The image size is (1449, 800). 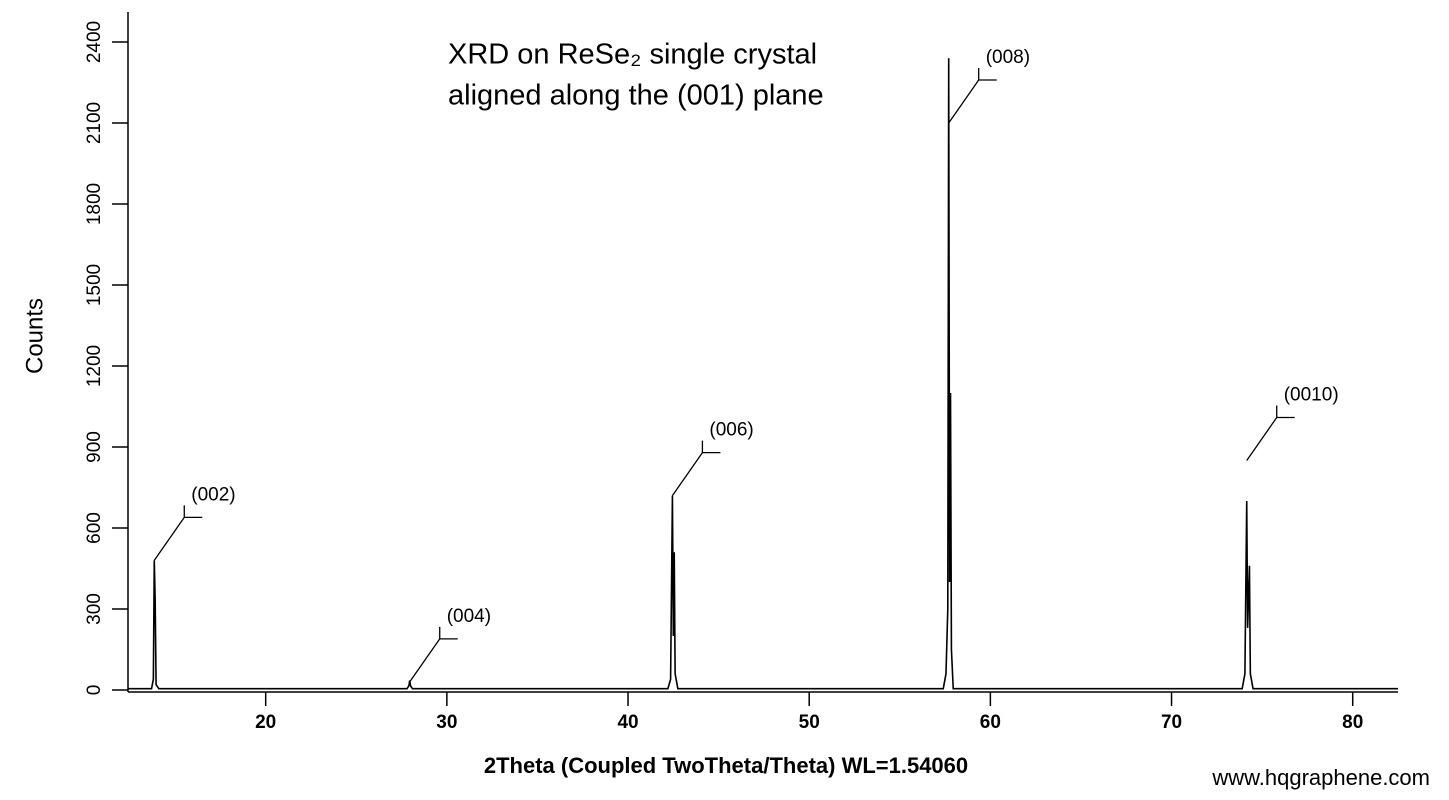 I want to click on annotation-label: (004), so click(x=469, y=616).